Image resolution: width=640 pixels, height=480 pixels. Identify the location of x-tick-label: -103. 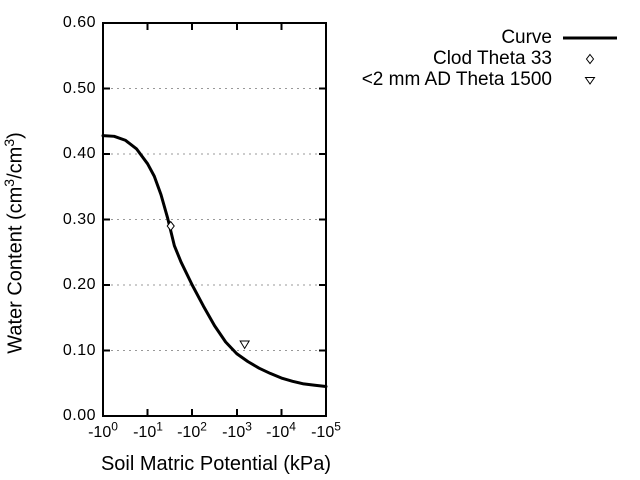
(237, 430).